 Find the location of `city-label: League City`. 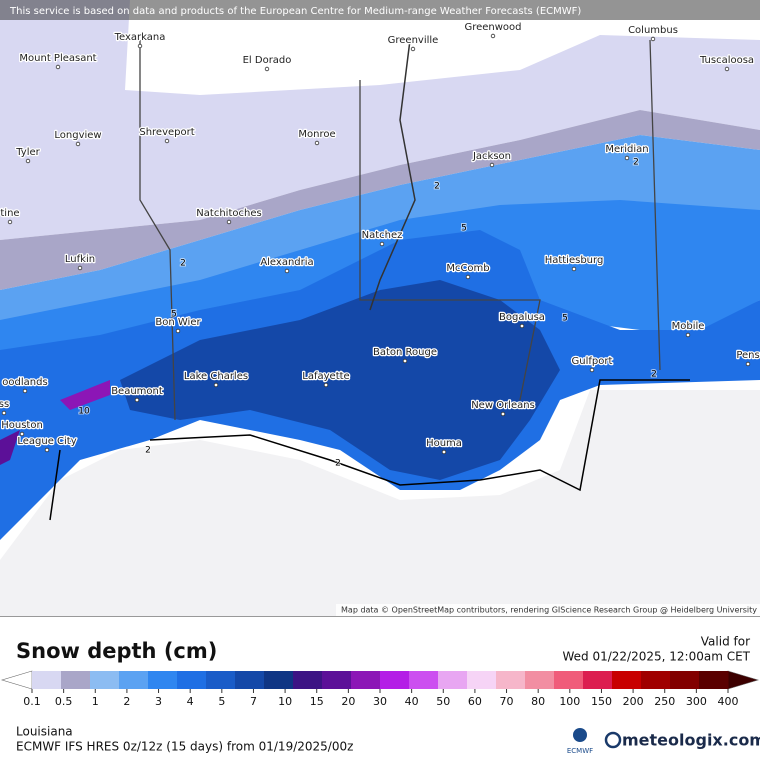

city-label: League City is located at coordinates (46, 441).